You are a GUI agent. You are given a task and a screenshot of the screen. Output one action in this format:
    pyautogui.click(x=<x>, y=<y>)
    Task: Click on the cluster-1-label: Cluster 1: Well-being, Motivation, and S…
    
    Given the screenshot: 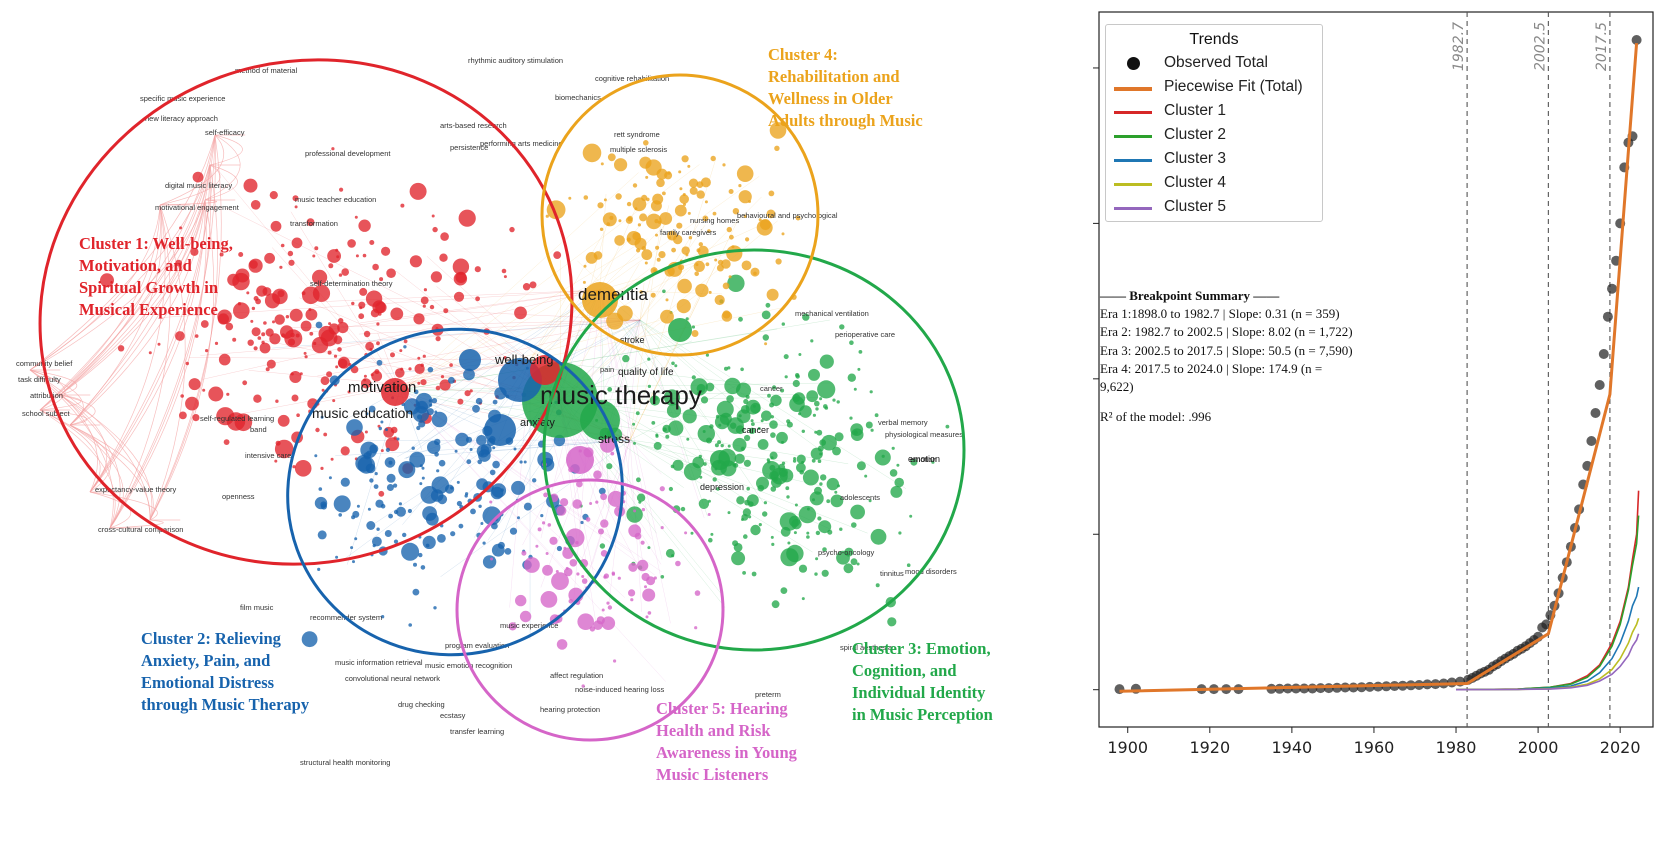 What is the action you would take?
    pyautogui.click(x=156, y=276)
    